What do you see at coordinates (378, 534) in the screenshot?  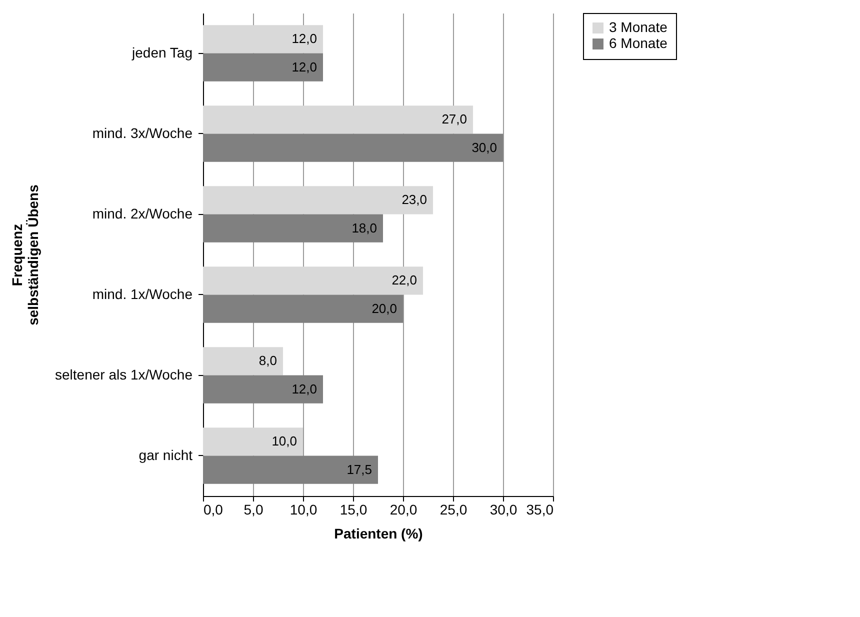 I see `x-axis-title: Patienten (%)` at bounding box center [378, 534].